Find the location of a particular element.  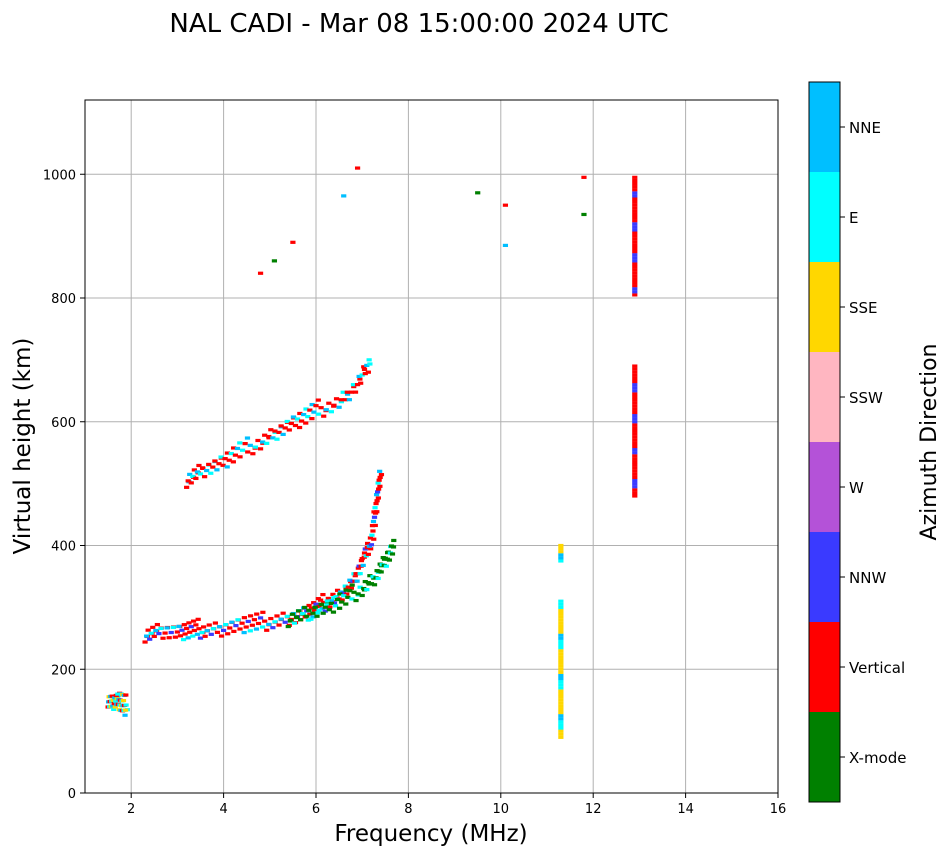

colorbar-tick-label: SSE is located at coordinates (863, 308).